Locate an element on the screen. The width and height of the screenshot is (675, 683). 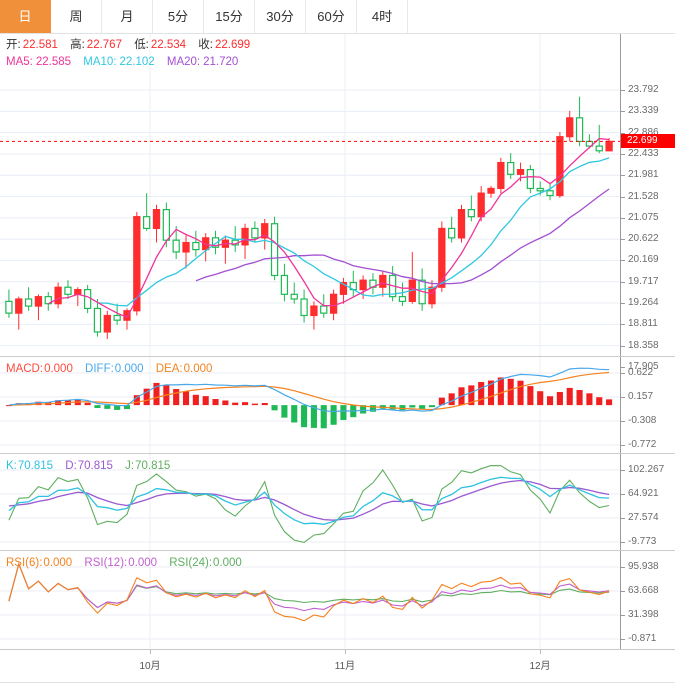
tab-15min-label: 15分 is located at coordinates (229, 16).